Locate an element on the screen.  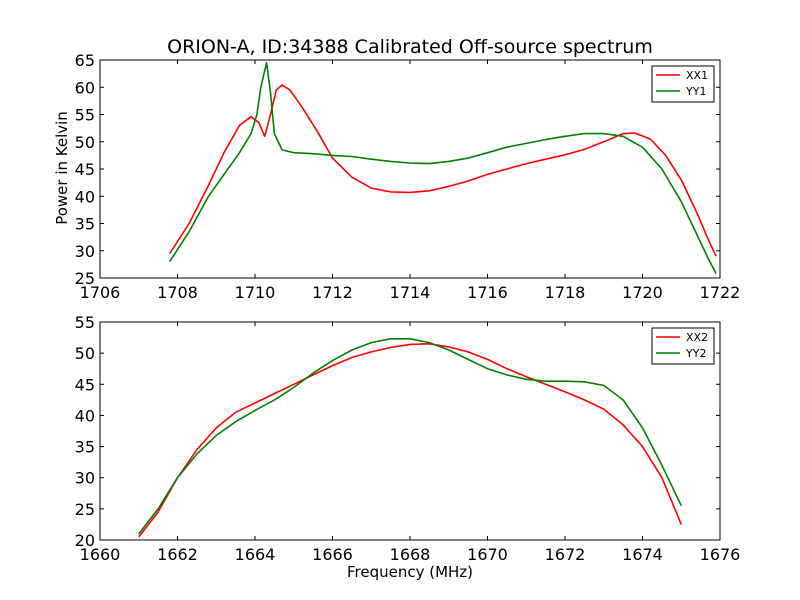
bottom-x-tick-label: 1672 is located at coordinates (565, 554).